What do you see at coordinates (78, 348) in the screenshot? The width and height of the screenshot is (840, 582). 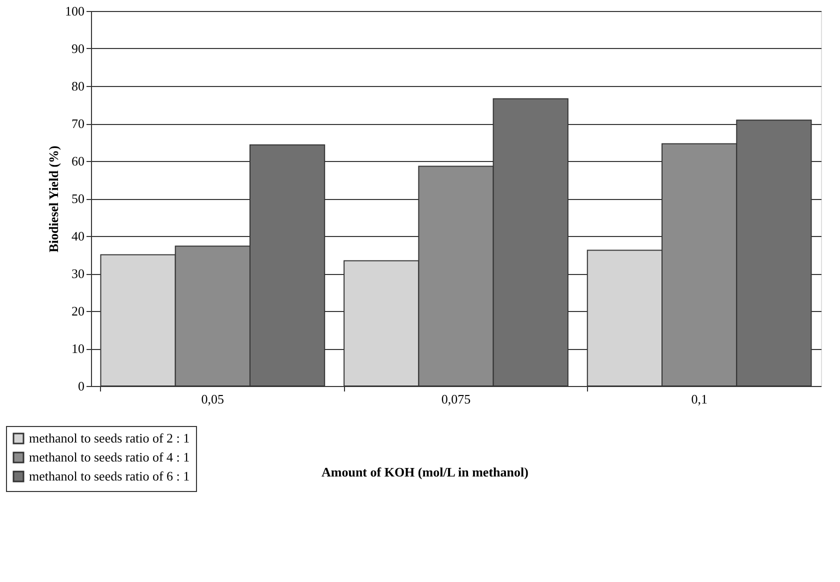 I see `y-tick-label: 10` at bounding box center [78, 348].